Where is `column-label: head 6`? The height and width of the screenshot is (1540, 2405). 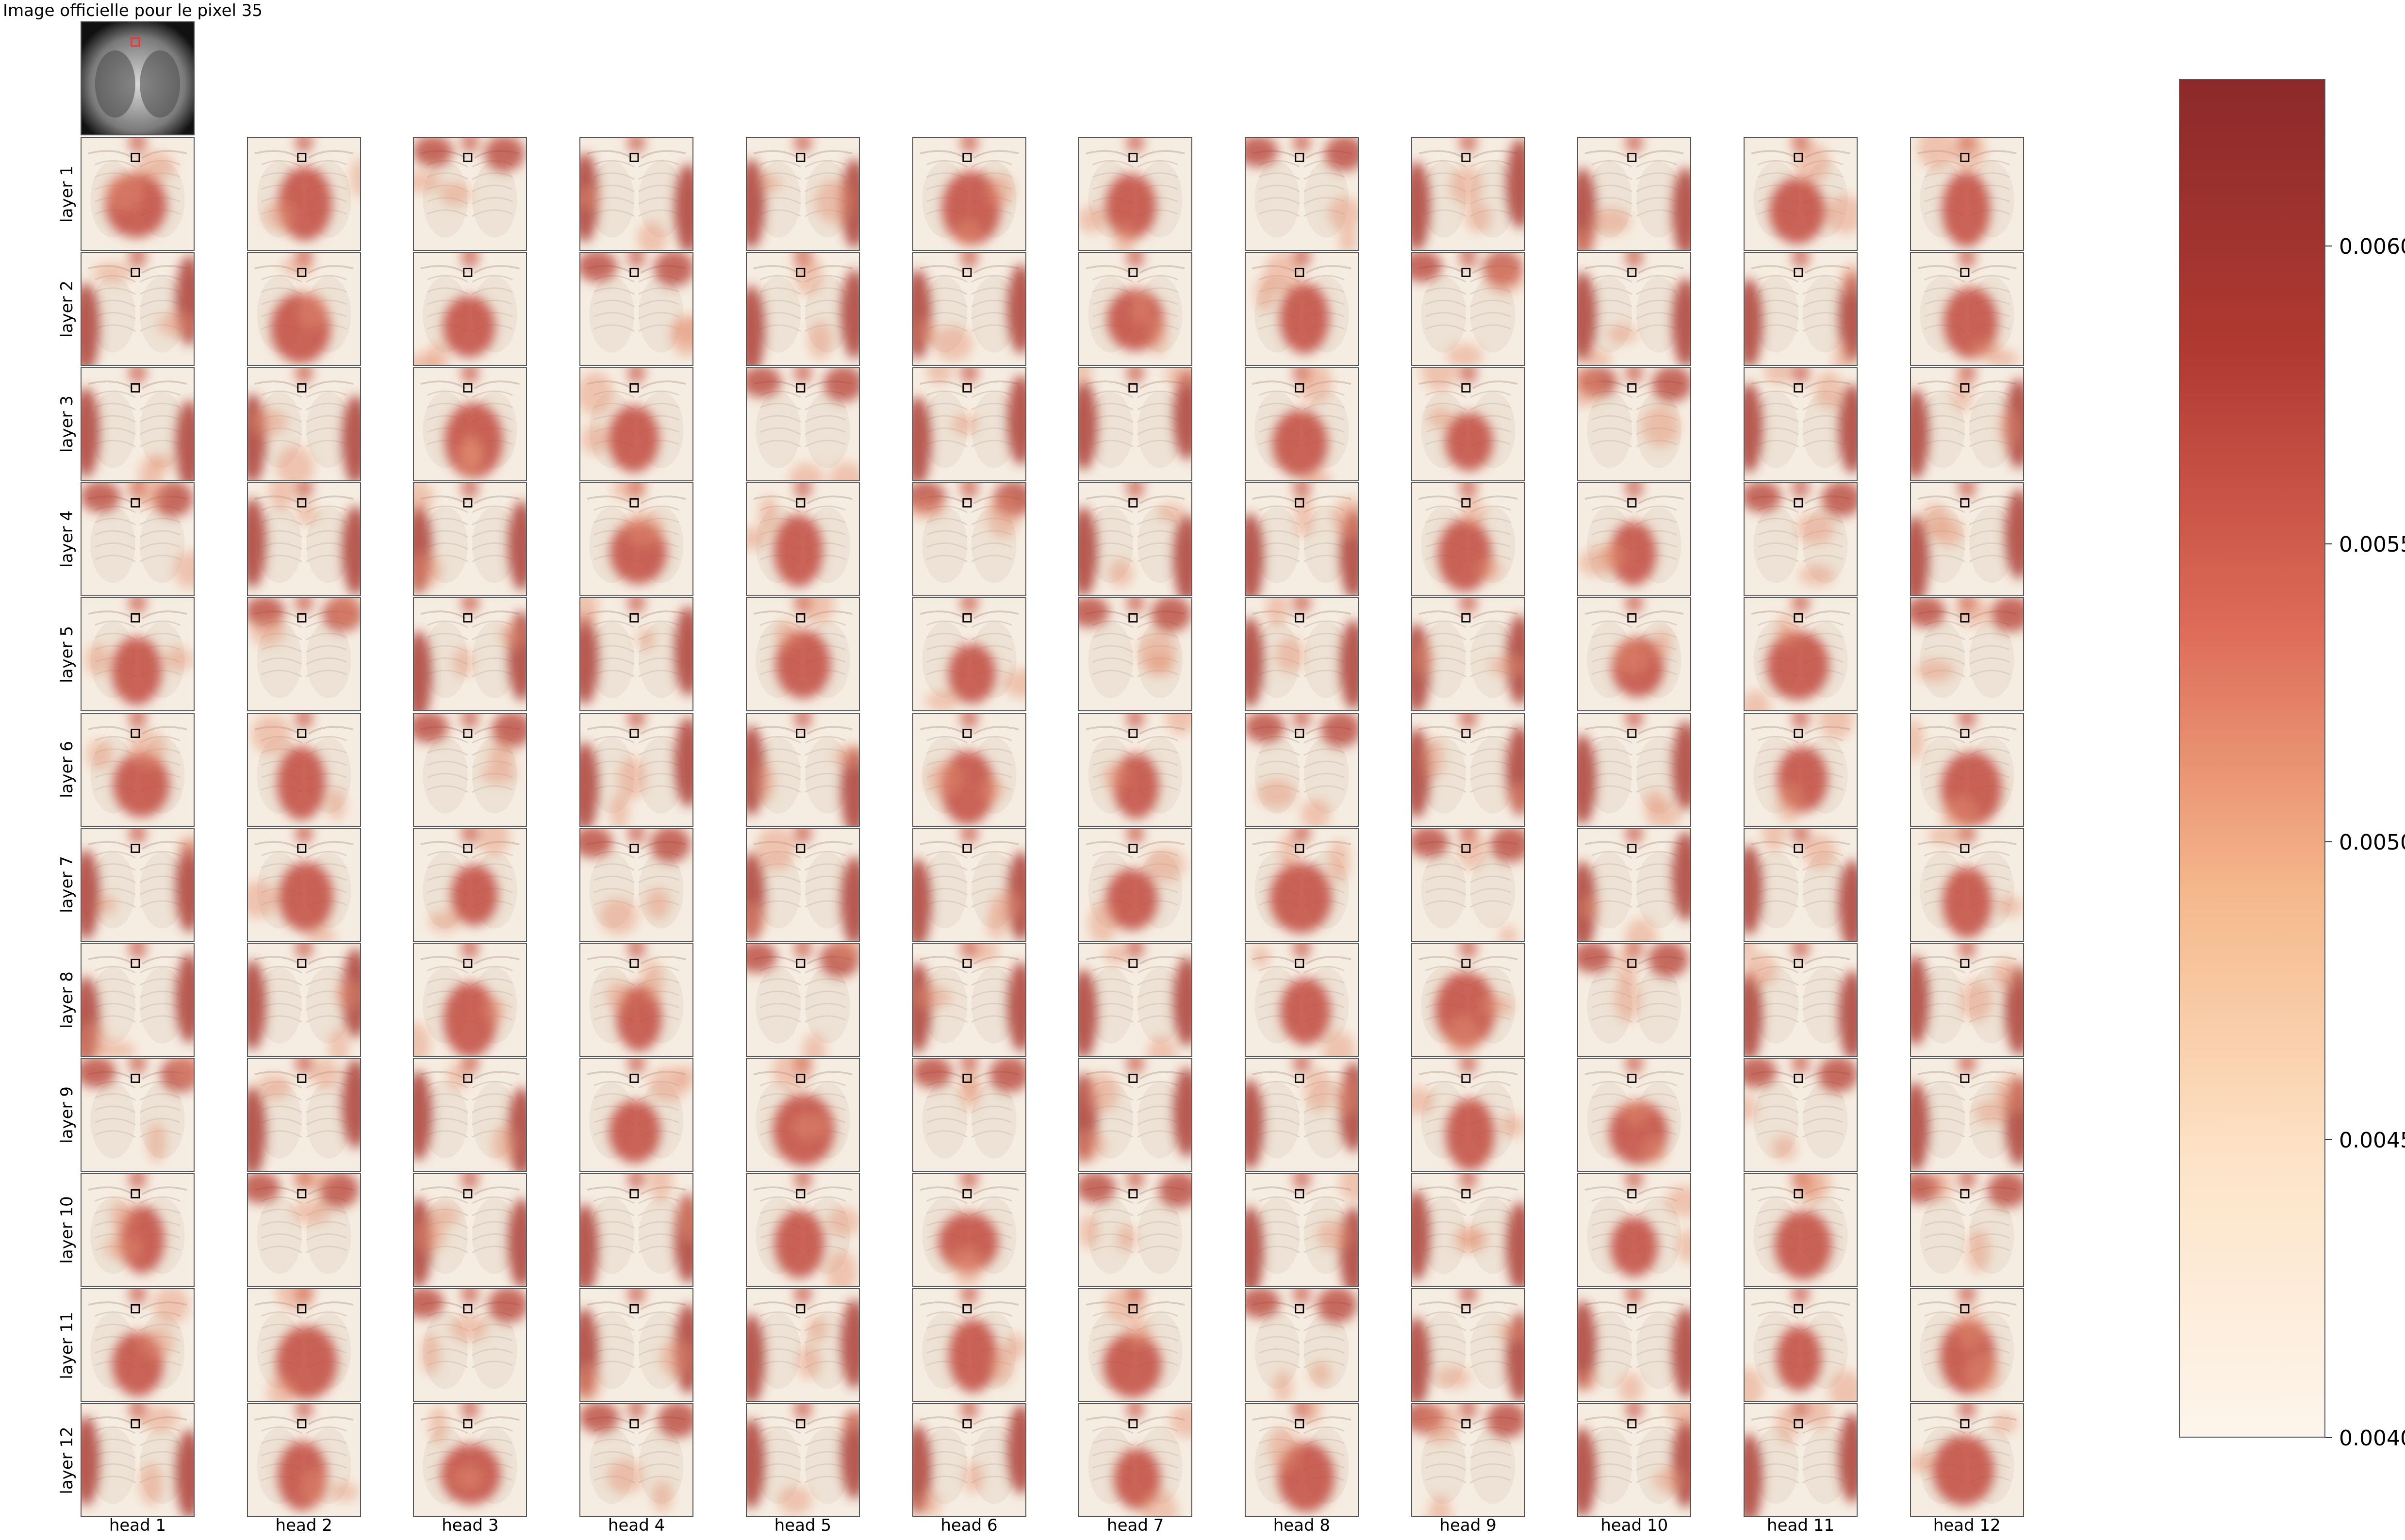
column-label: head 6 is located at coordinates (969, 1525).